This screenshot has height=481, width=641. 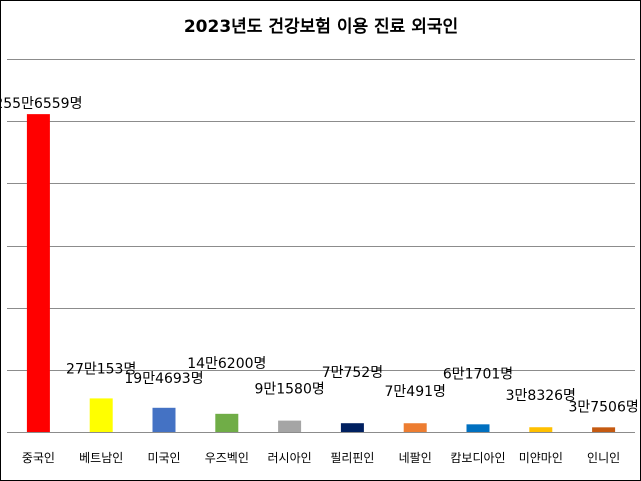 What do you see at coordinates (38, 458) in the screenshot?
I see `category-label: 중국인` at bounding box center [38, 458].